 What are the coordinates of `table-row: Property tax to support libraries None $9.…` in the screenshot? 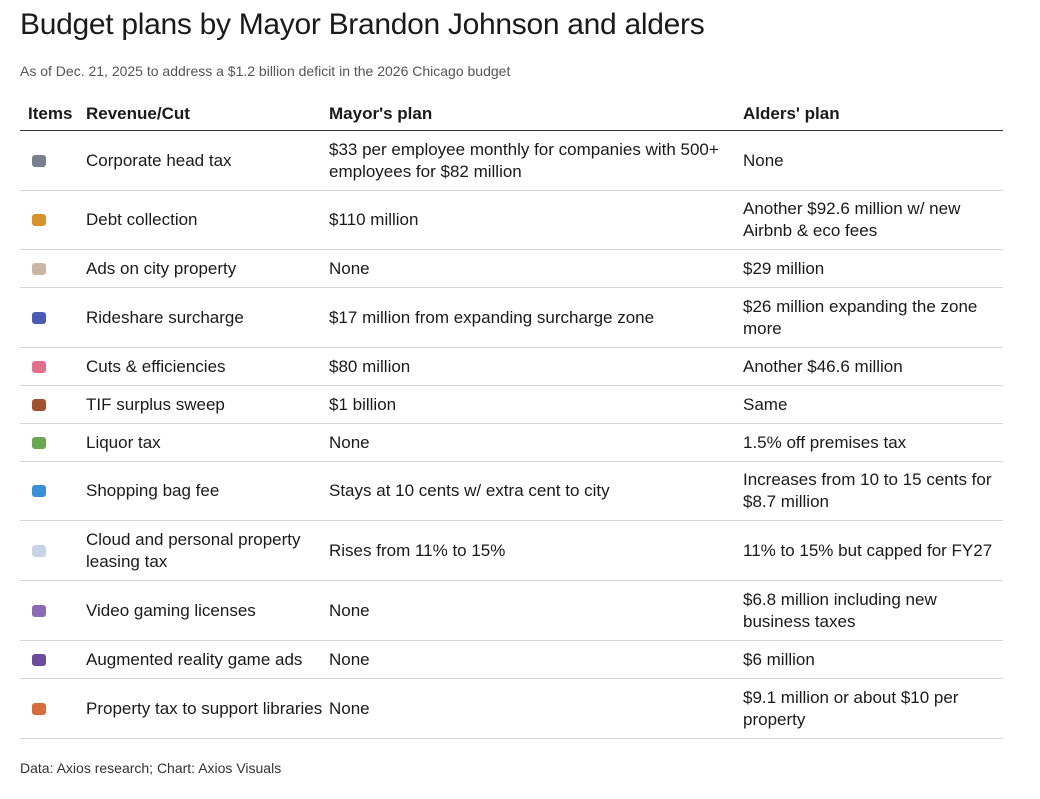 It's located at (511, 708).